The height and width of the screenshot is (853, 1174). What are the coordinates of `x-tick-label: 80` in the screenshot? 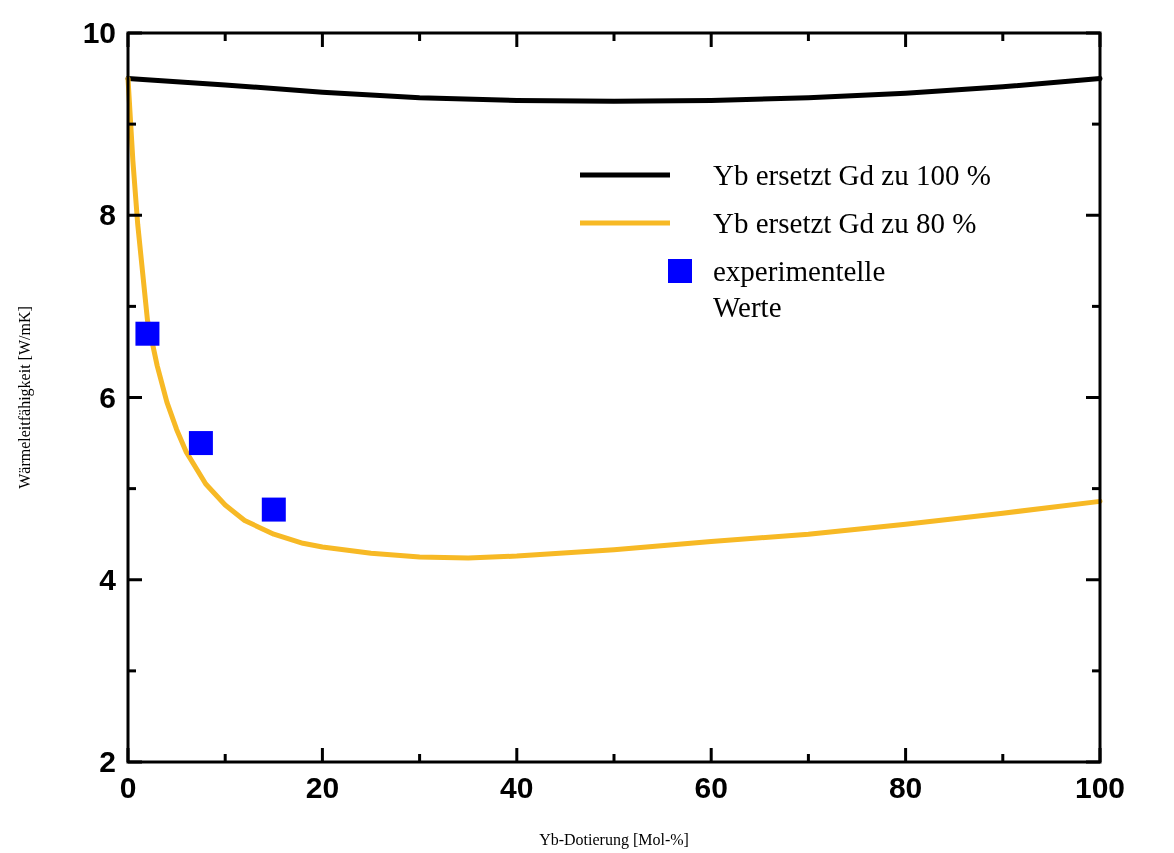 It's located at (905, 787).